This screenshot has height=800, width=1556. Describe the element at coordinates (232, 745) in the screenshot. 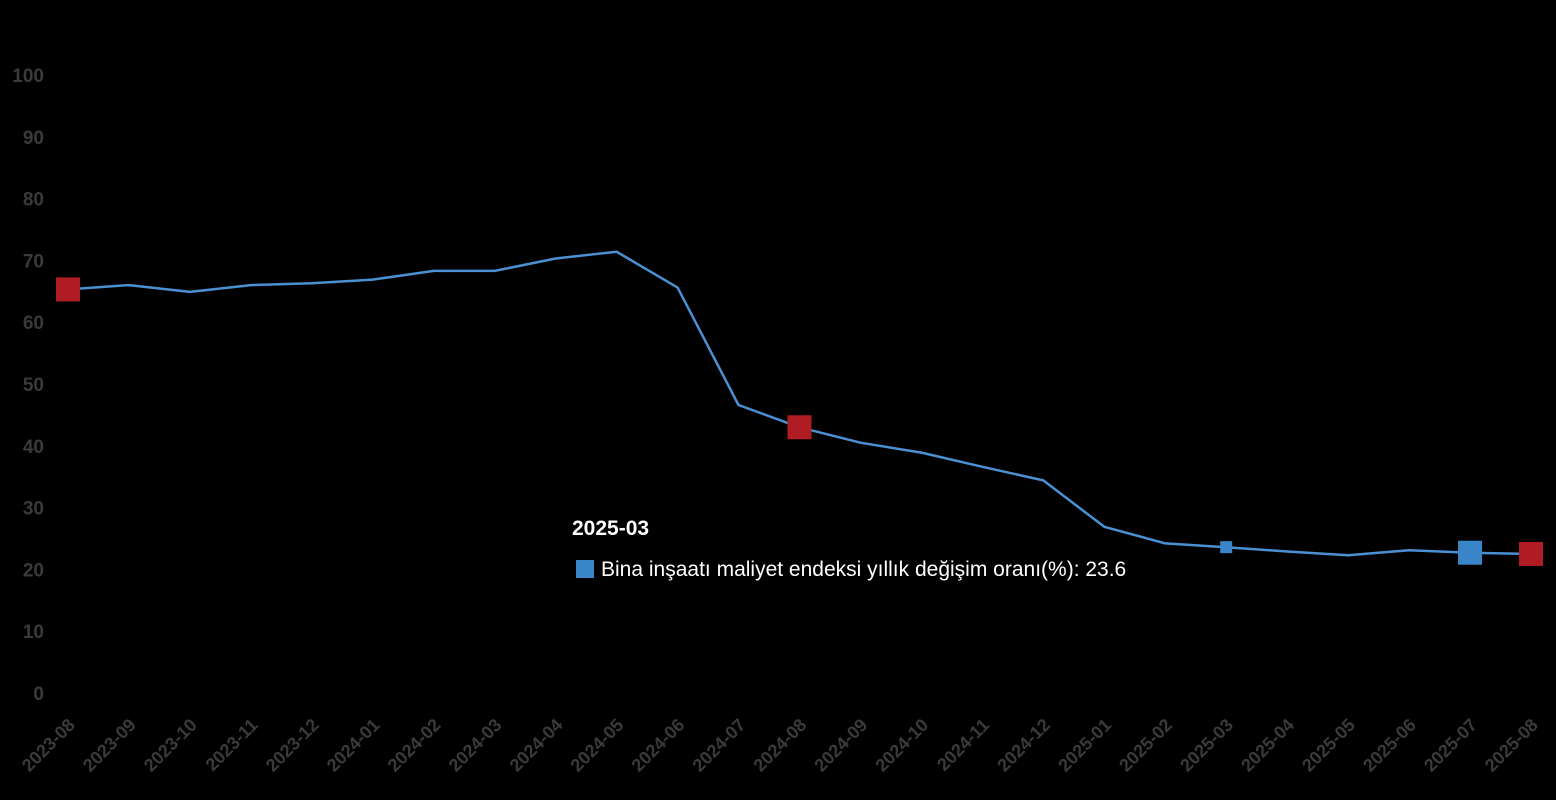

I see `x-tick-label: 2023-11` at that location.